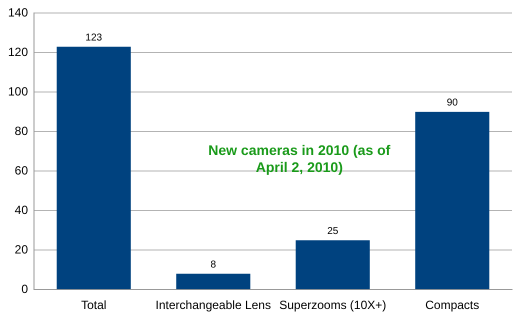  What do you see at coordinates (213, 265) in the screenshot?
I see `data-label: 8` at bounding box center [213, 265].